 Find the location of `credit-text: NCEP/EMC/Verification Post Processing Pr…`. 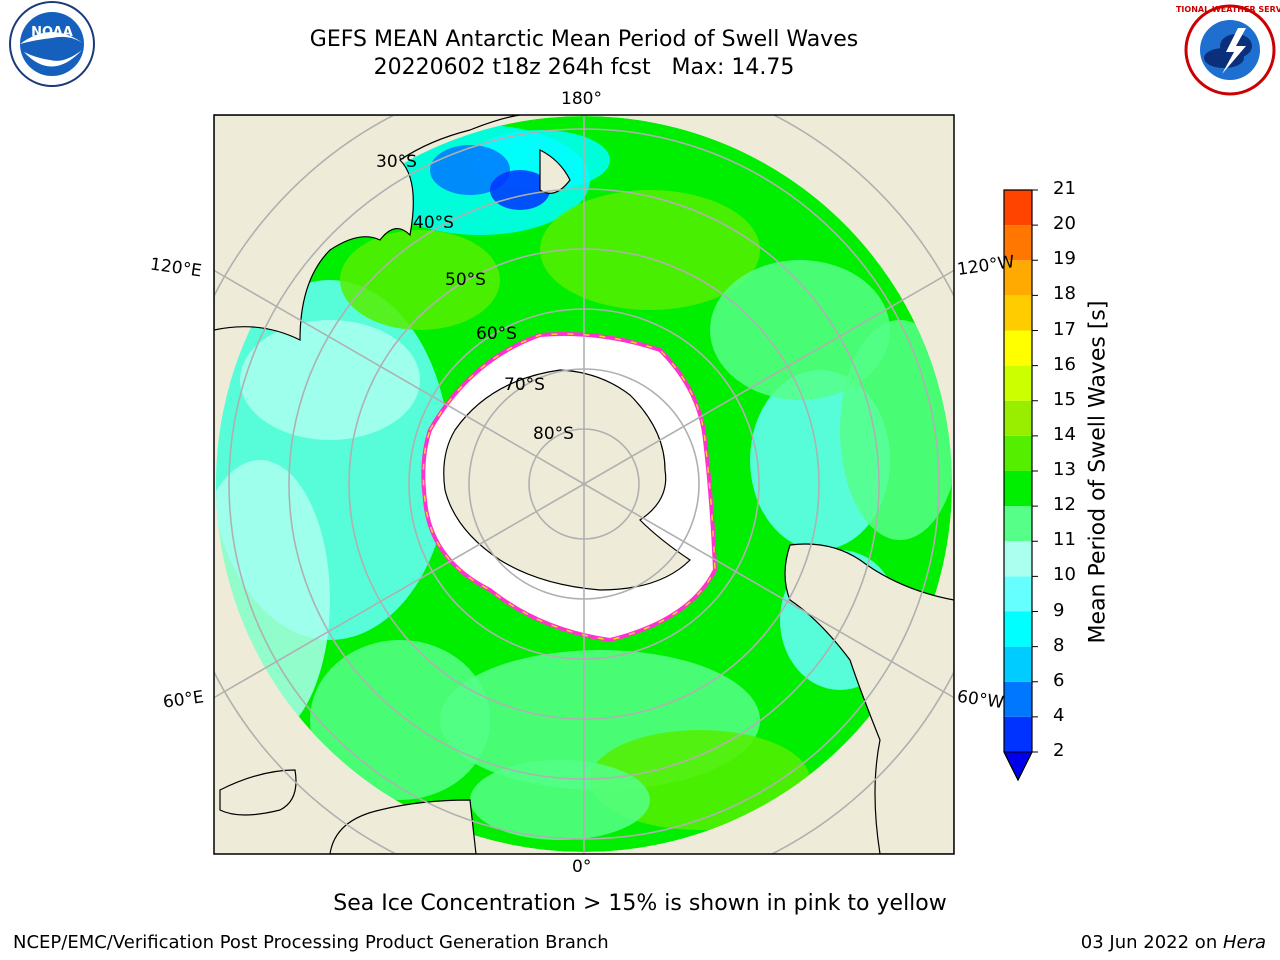

credit-text: NCEP/EMC/Verification Post Processing Pr… is located at coordinates (311, 942).